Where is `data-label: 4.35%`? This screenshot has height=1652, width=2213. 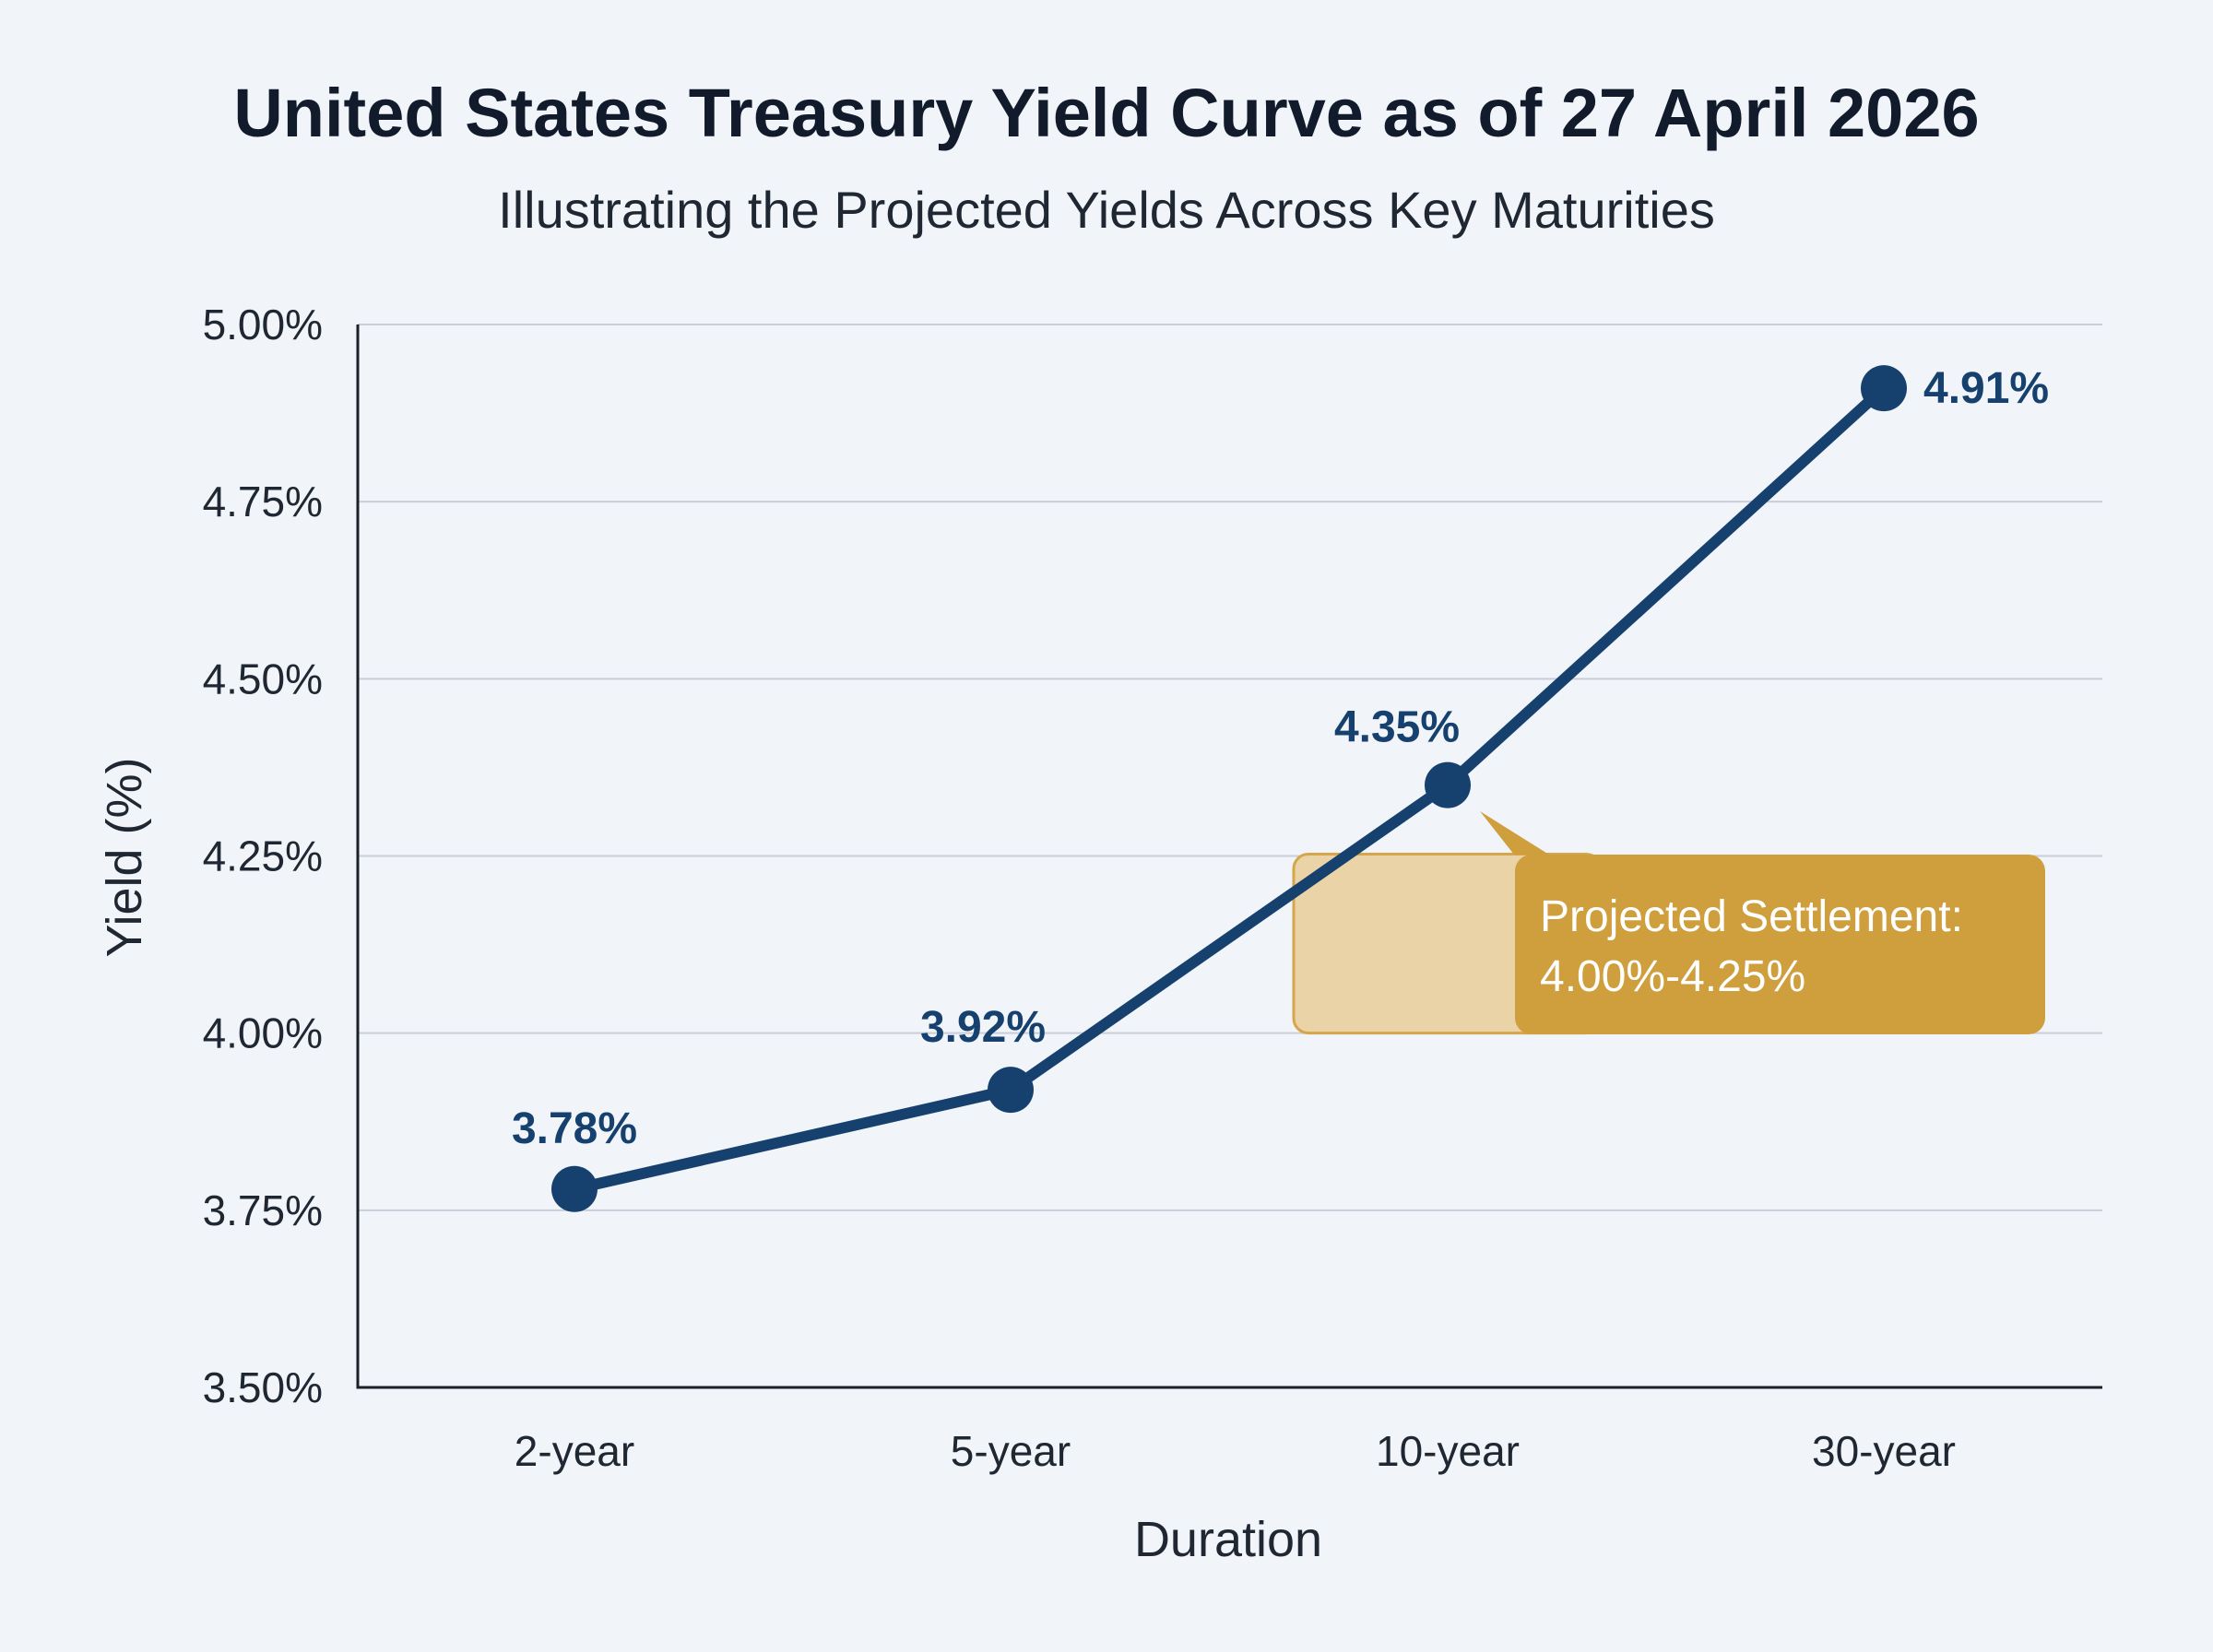 data-label: 4.35% is located at coordinates (1397, 727).